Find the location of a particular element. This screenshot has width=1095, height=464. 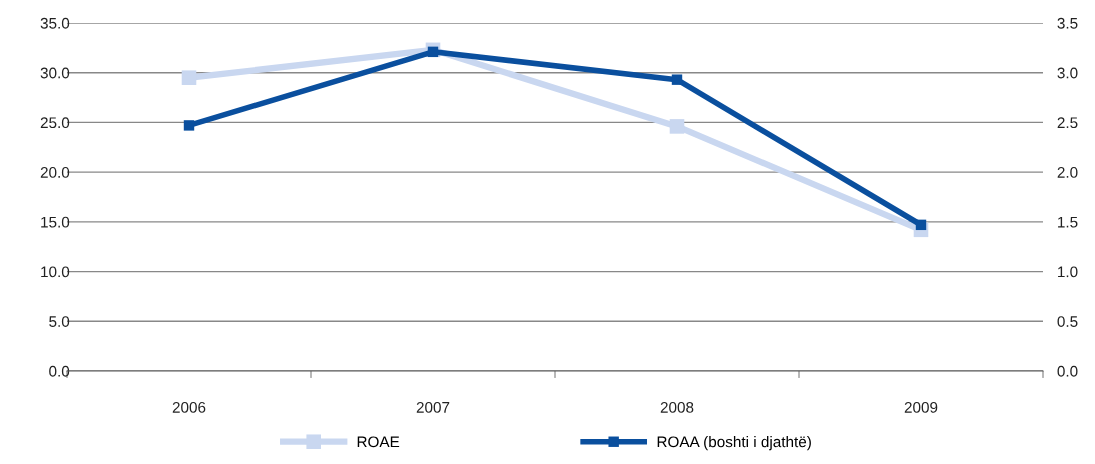

y-tick-label: 25.0 is located at coordinates (55, 123).